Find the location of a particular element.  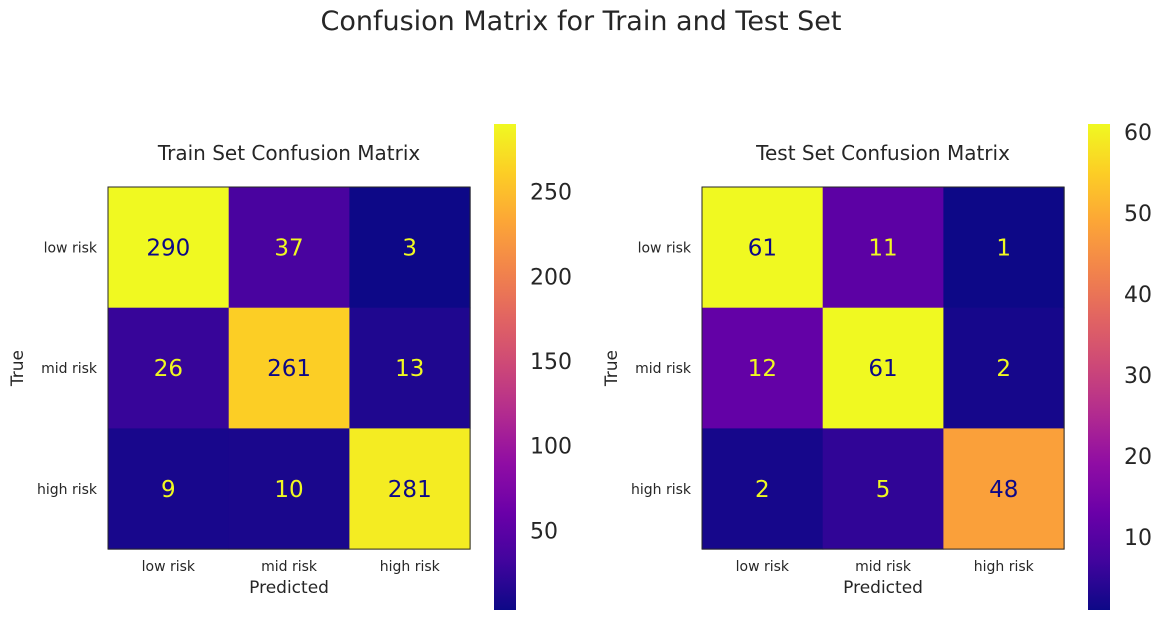

train-matrix-title: Train Set Confusion Matrix is located at coordinates (289, 153).